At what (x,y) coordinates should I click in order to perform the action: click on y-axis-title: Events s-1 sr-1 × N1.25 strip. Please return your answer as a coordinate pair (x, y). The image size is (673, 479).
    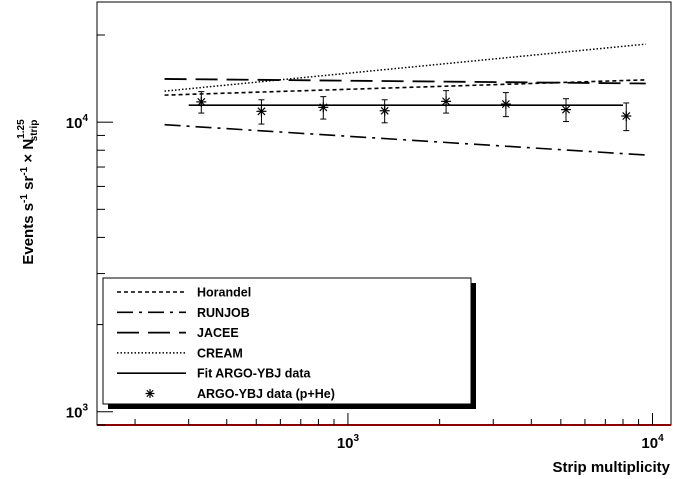
    Looking at the image, I should click on (28, 192).